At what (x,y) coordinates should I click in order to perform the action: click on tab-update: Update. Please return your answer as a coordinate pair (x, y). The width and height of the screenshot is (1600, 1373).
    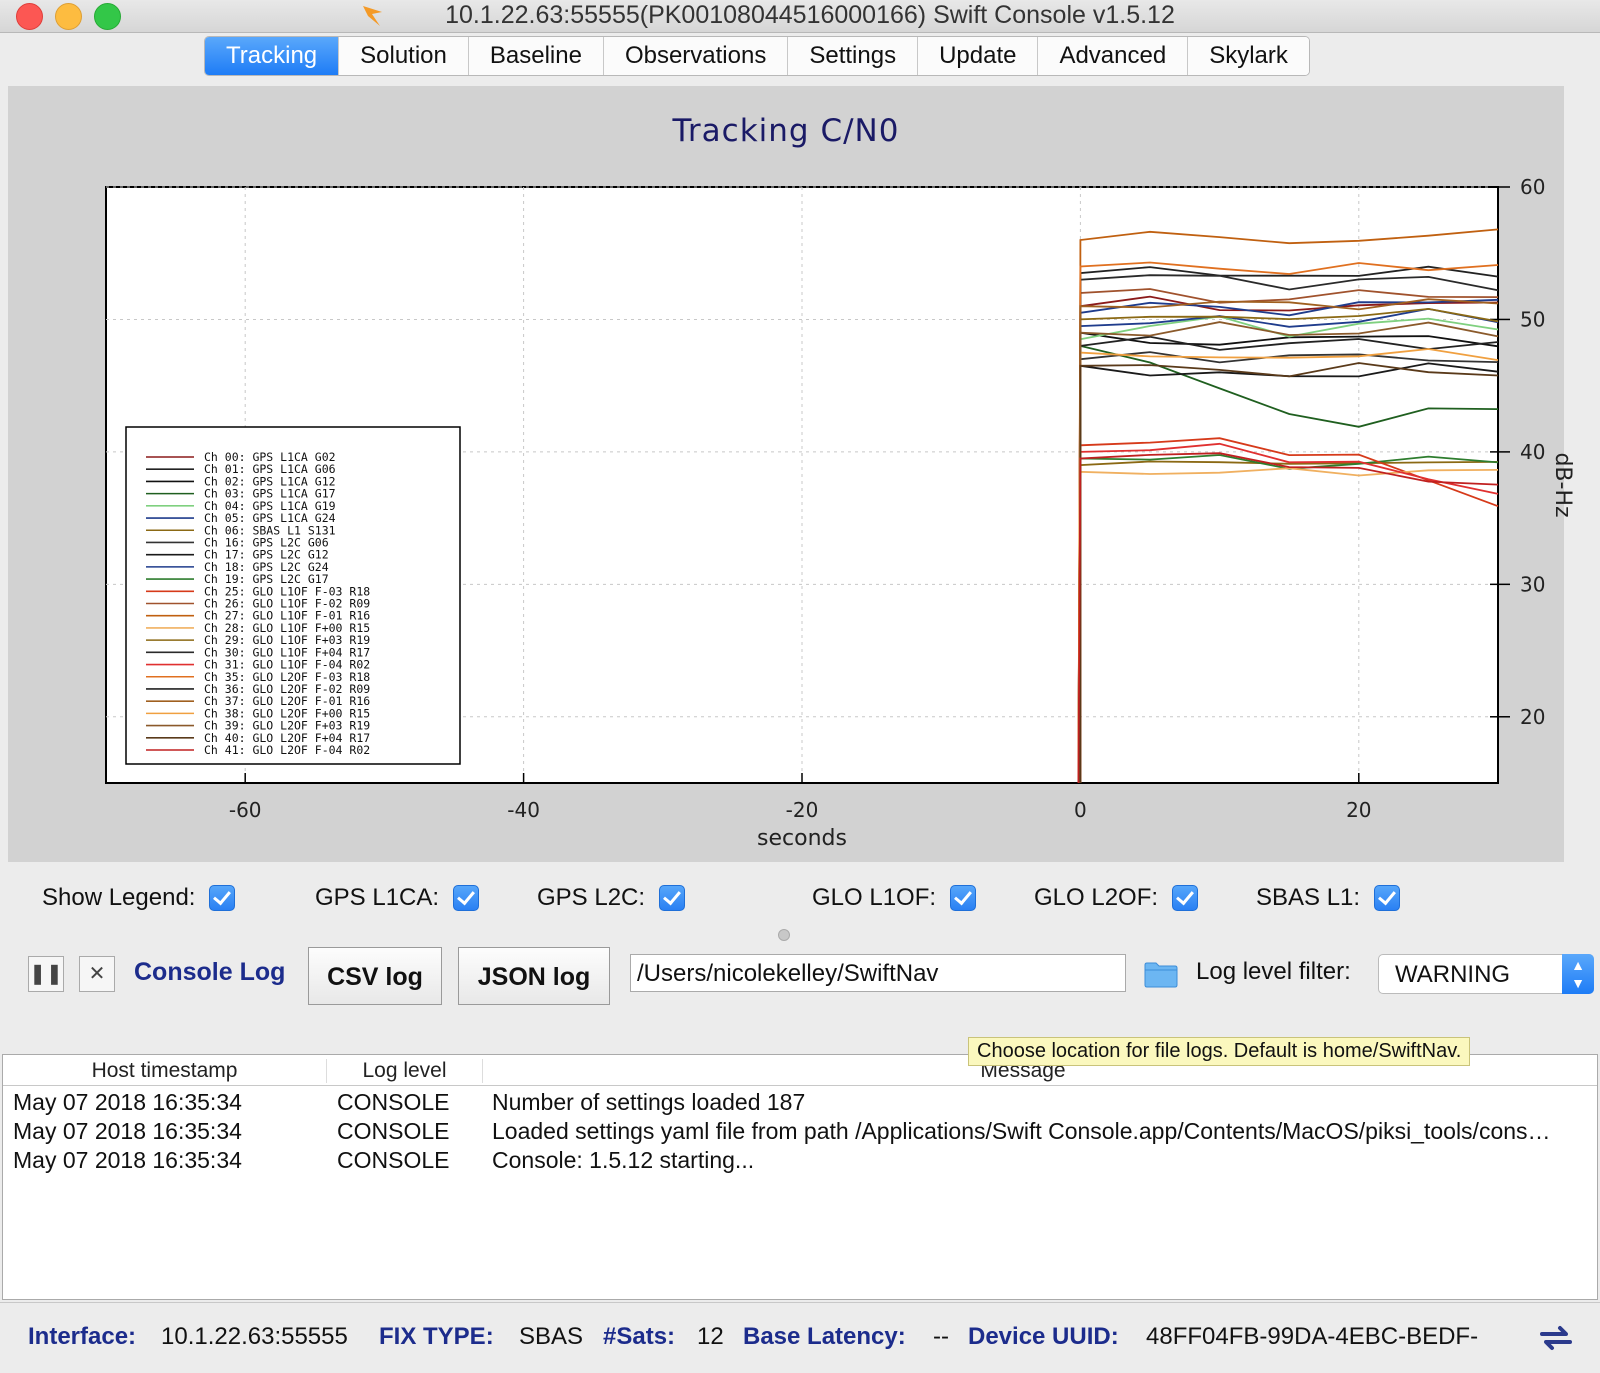
    Looking at the image, I should click on (977, 56).